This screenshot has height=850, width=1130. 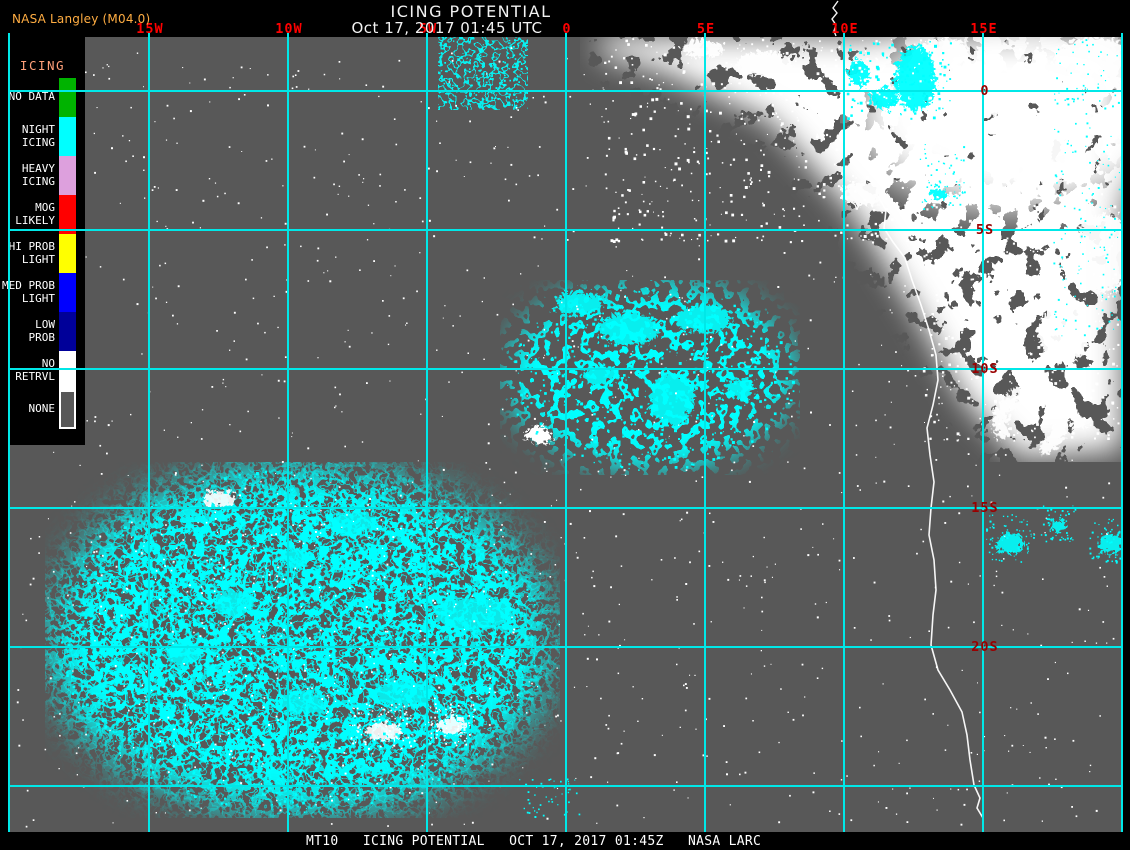 I want to click on legend-entry-mog-likely: MOG LIKELY, so click(x=42, y=214).